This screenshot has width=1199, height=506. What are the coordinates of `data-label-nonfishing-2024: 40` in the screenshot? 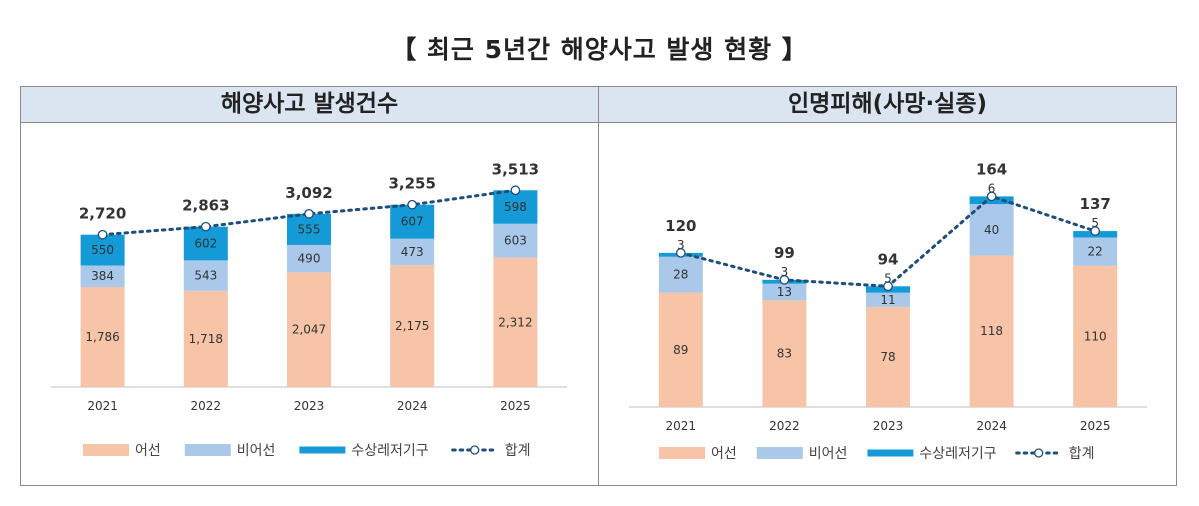 It's located at (991, 230).